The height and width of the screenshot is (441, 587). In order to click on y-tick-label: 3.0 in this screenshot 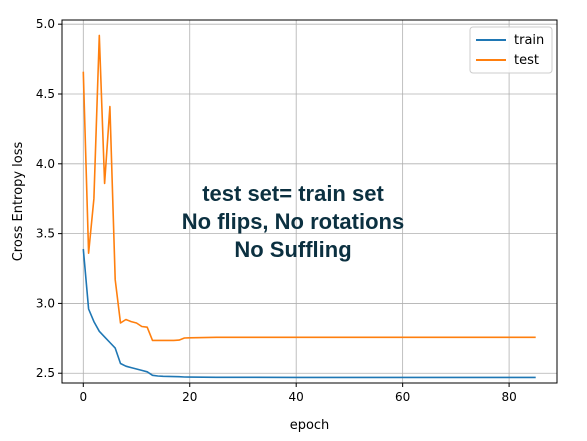, I will do `click(45, 303)`.